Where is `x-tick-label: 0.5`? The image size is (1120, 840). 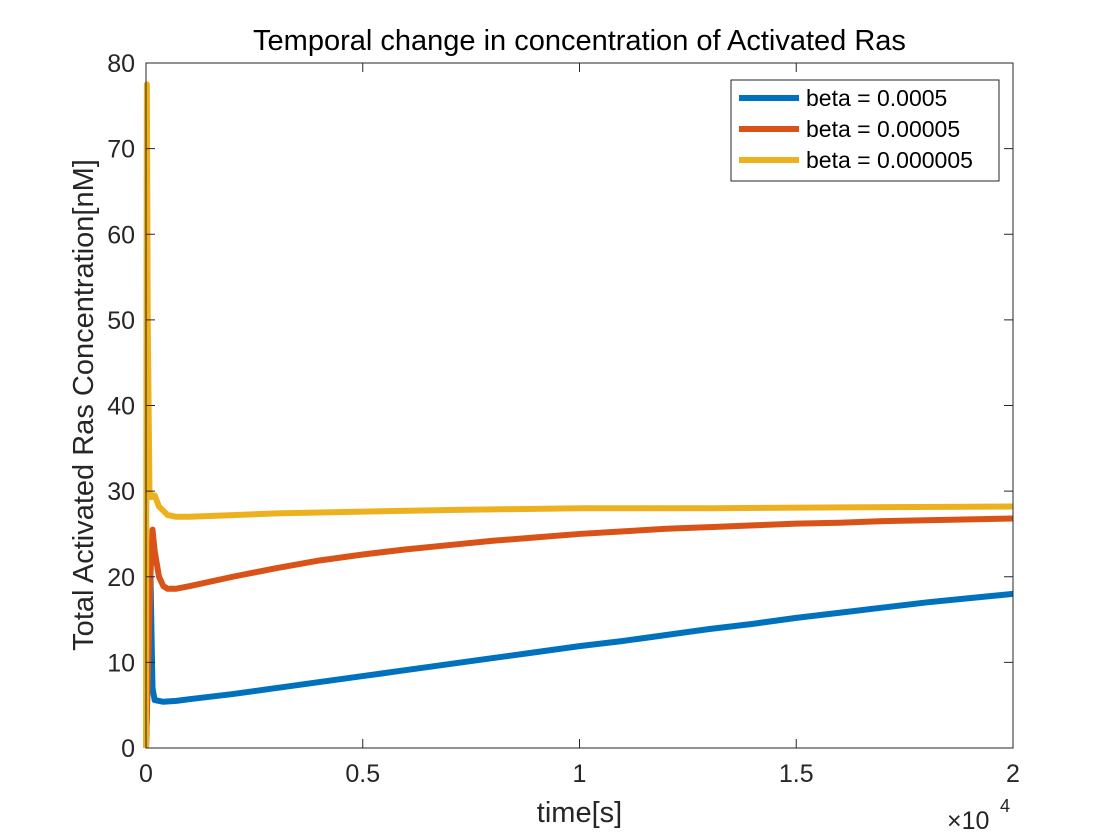
x-tick-label: 0.5 is located at coordinates (362, 774).